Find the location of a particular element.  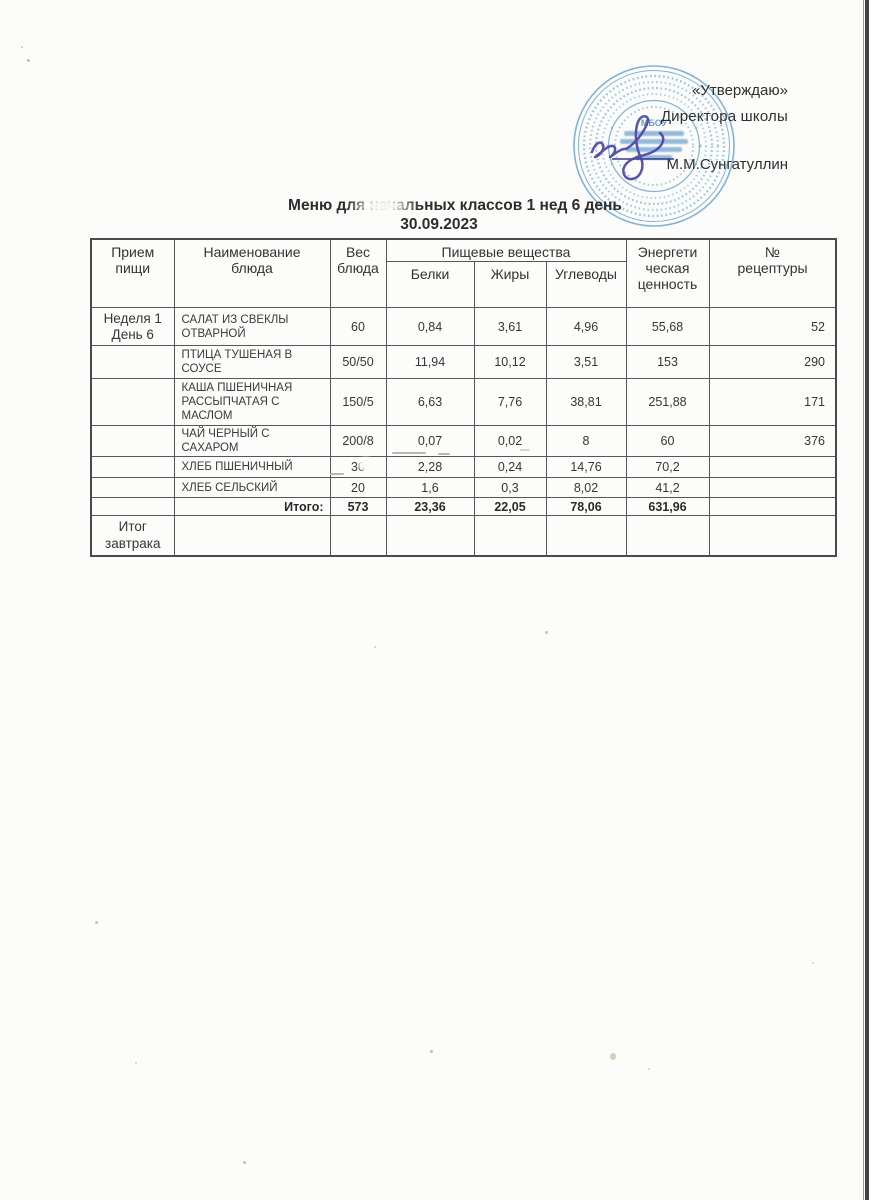

cell-carbs: 78,06 is located at coordinates (586, 506).